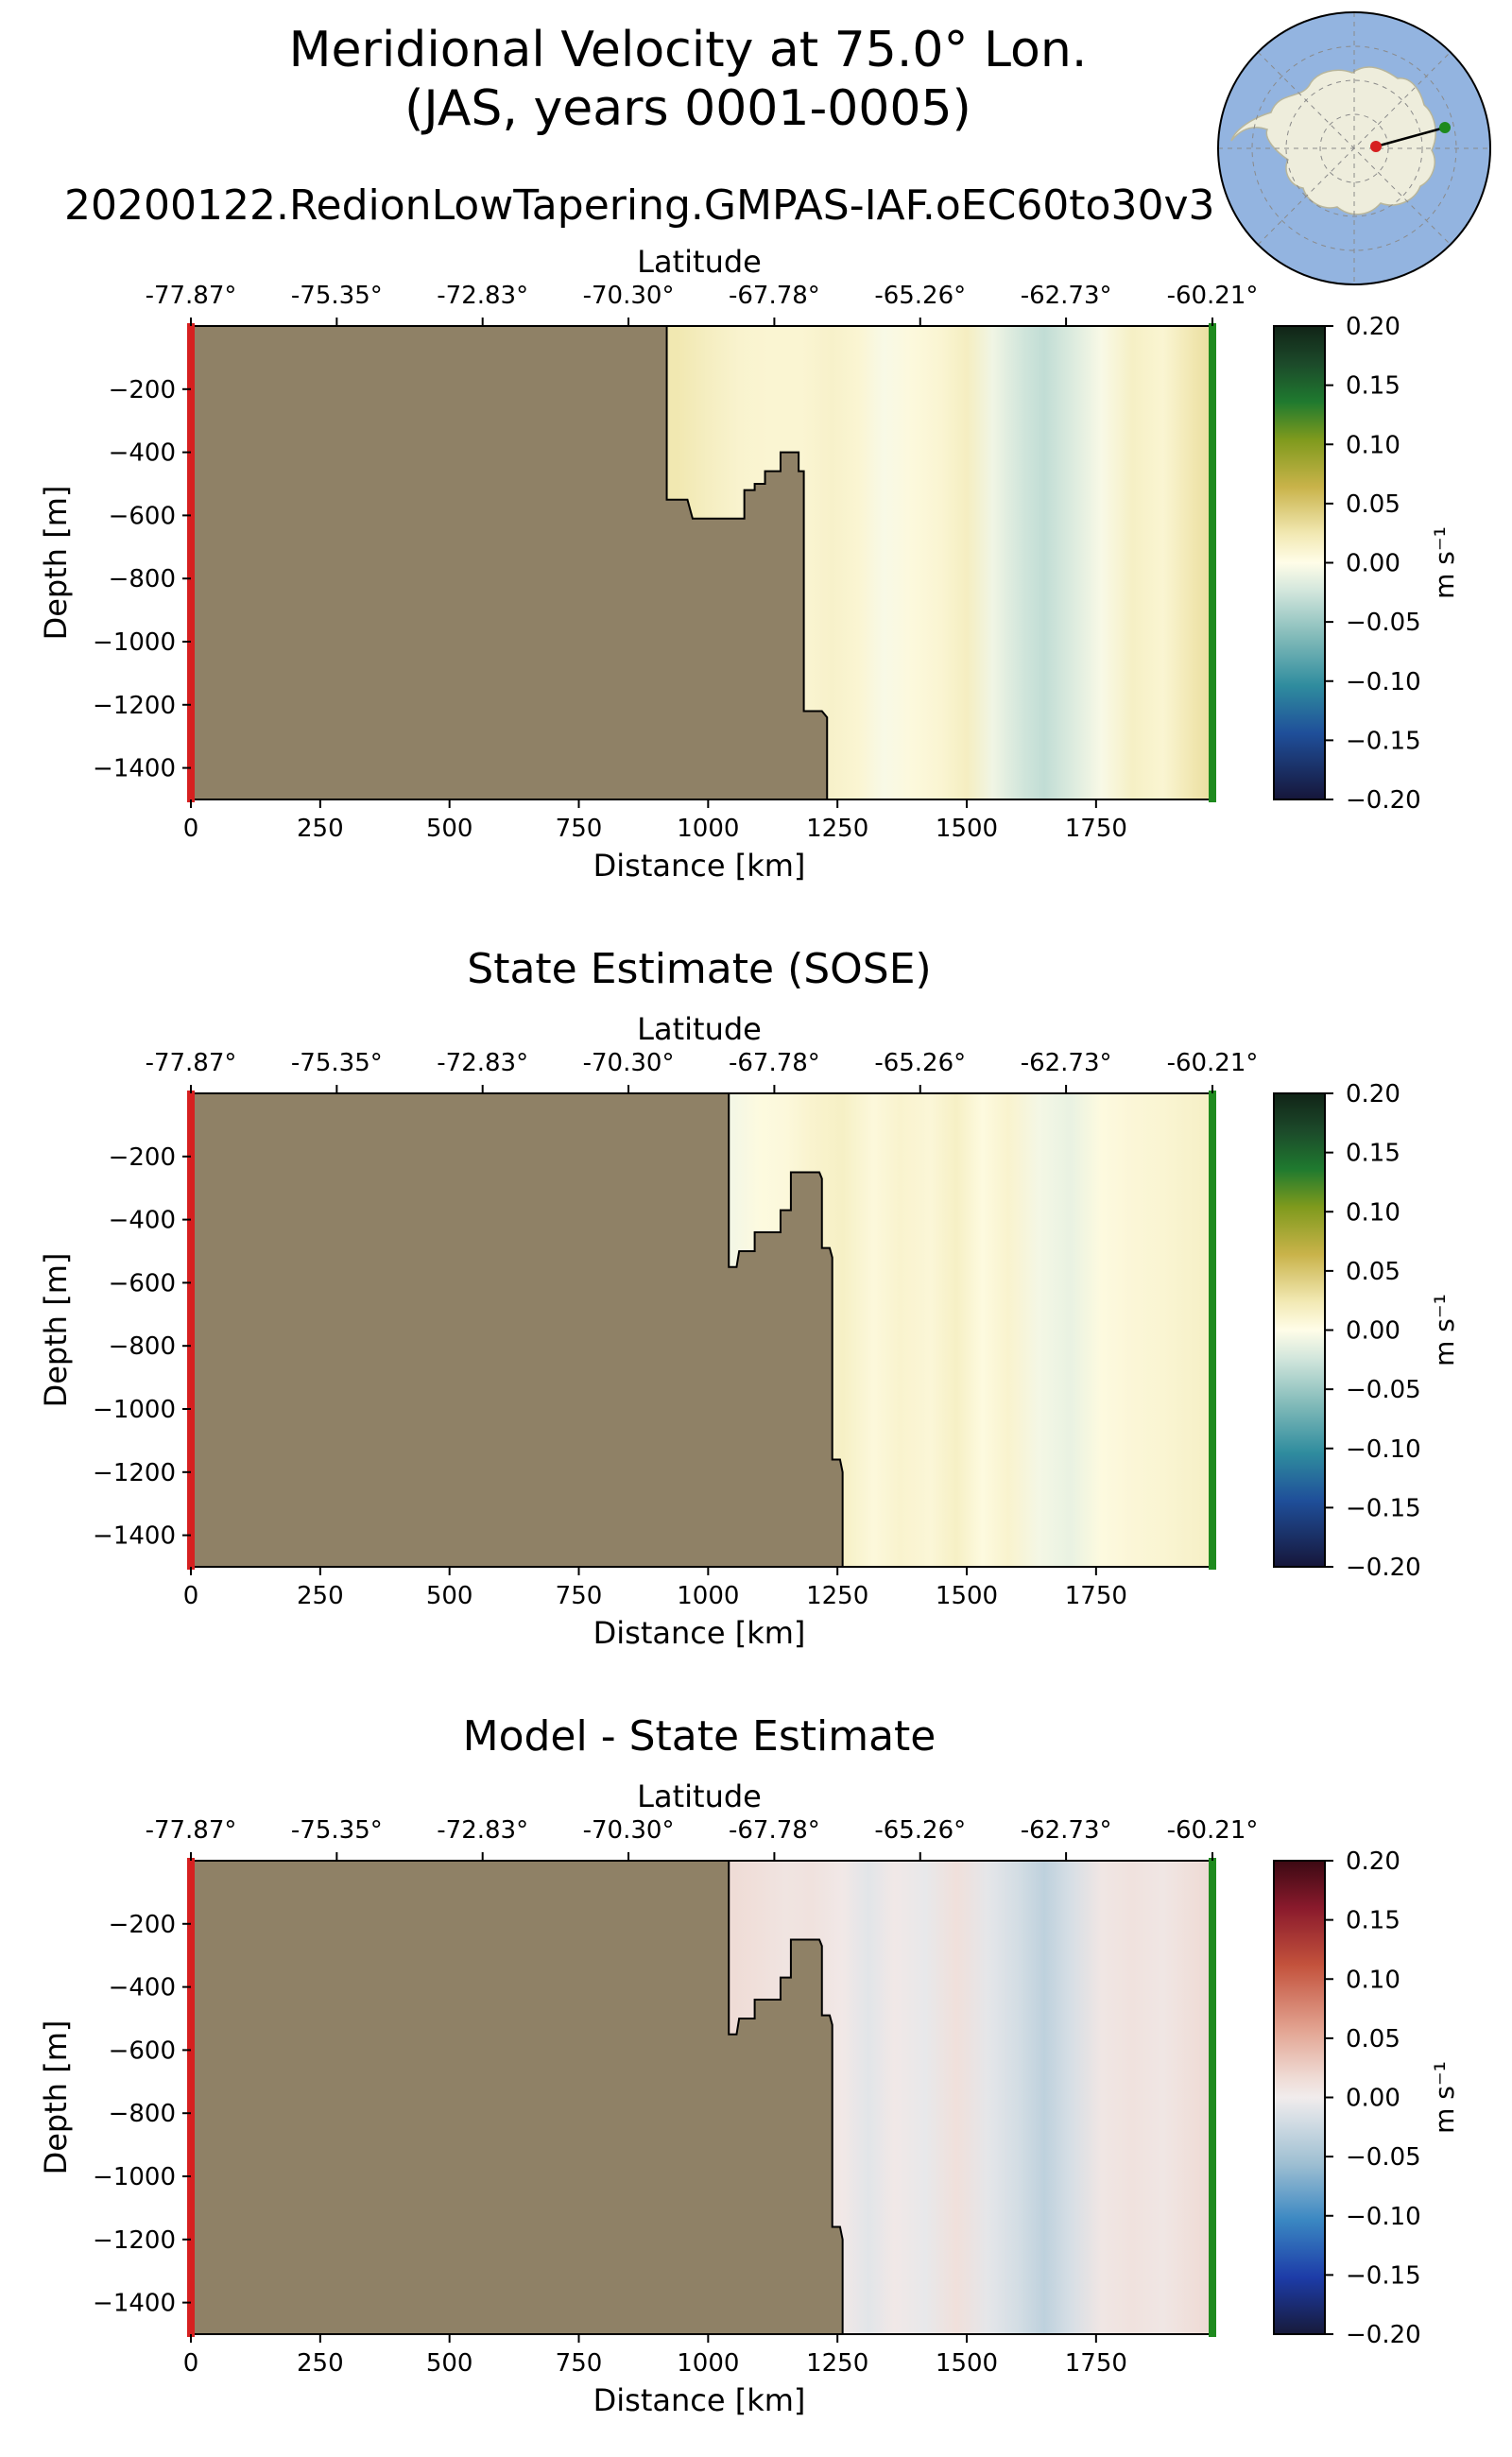 The width and height of the screenshot is (1512, 2457). What do you see at coordinates (191, 1063) in the screenshot?
I see `top-tick-label: -77.87°` at bounding box center [191, 1063].